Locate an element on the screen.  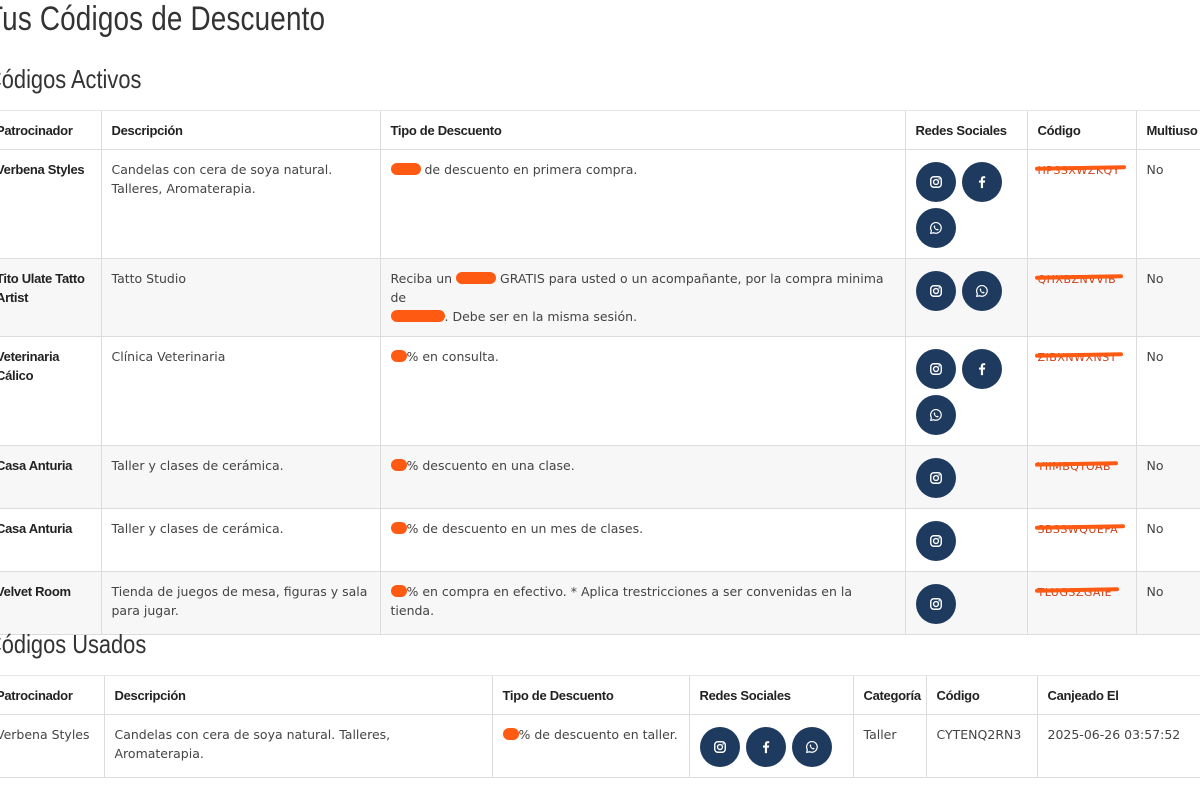
discount-code: CYTENQ2RN3 is located at coordinates (981, 746).